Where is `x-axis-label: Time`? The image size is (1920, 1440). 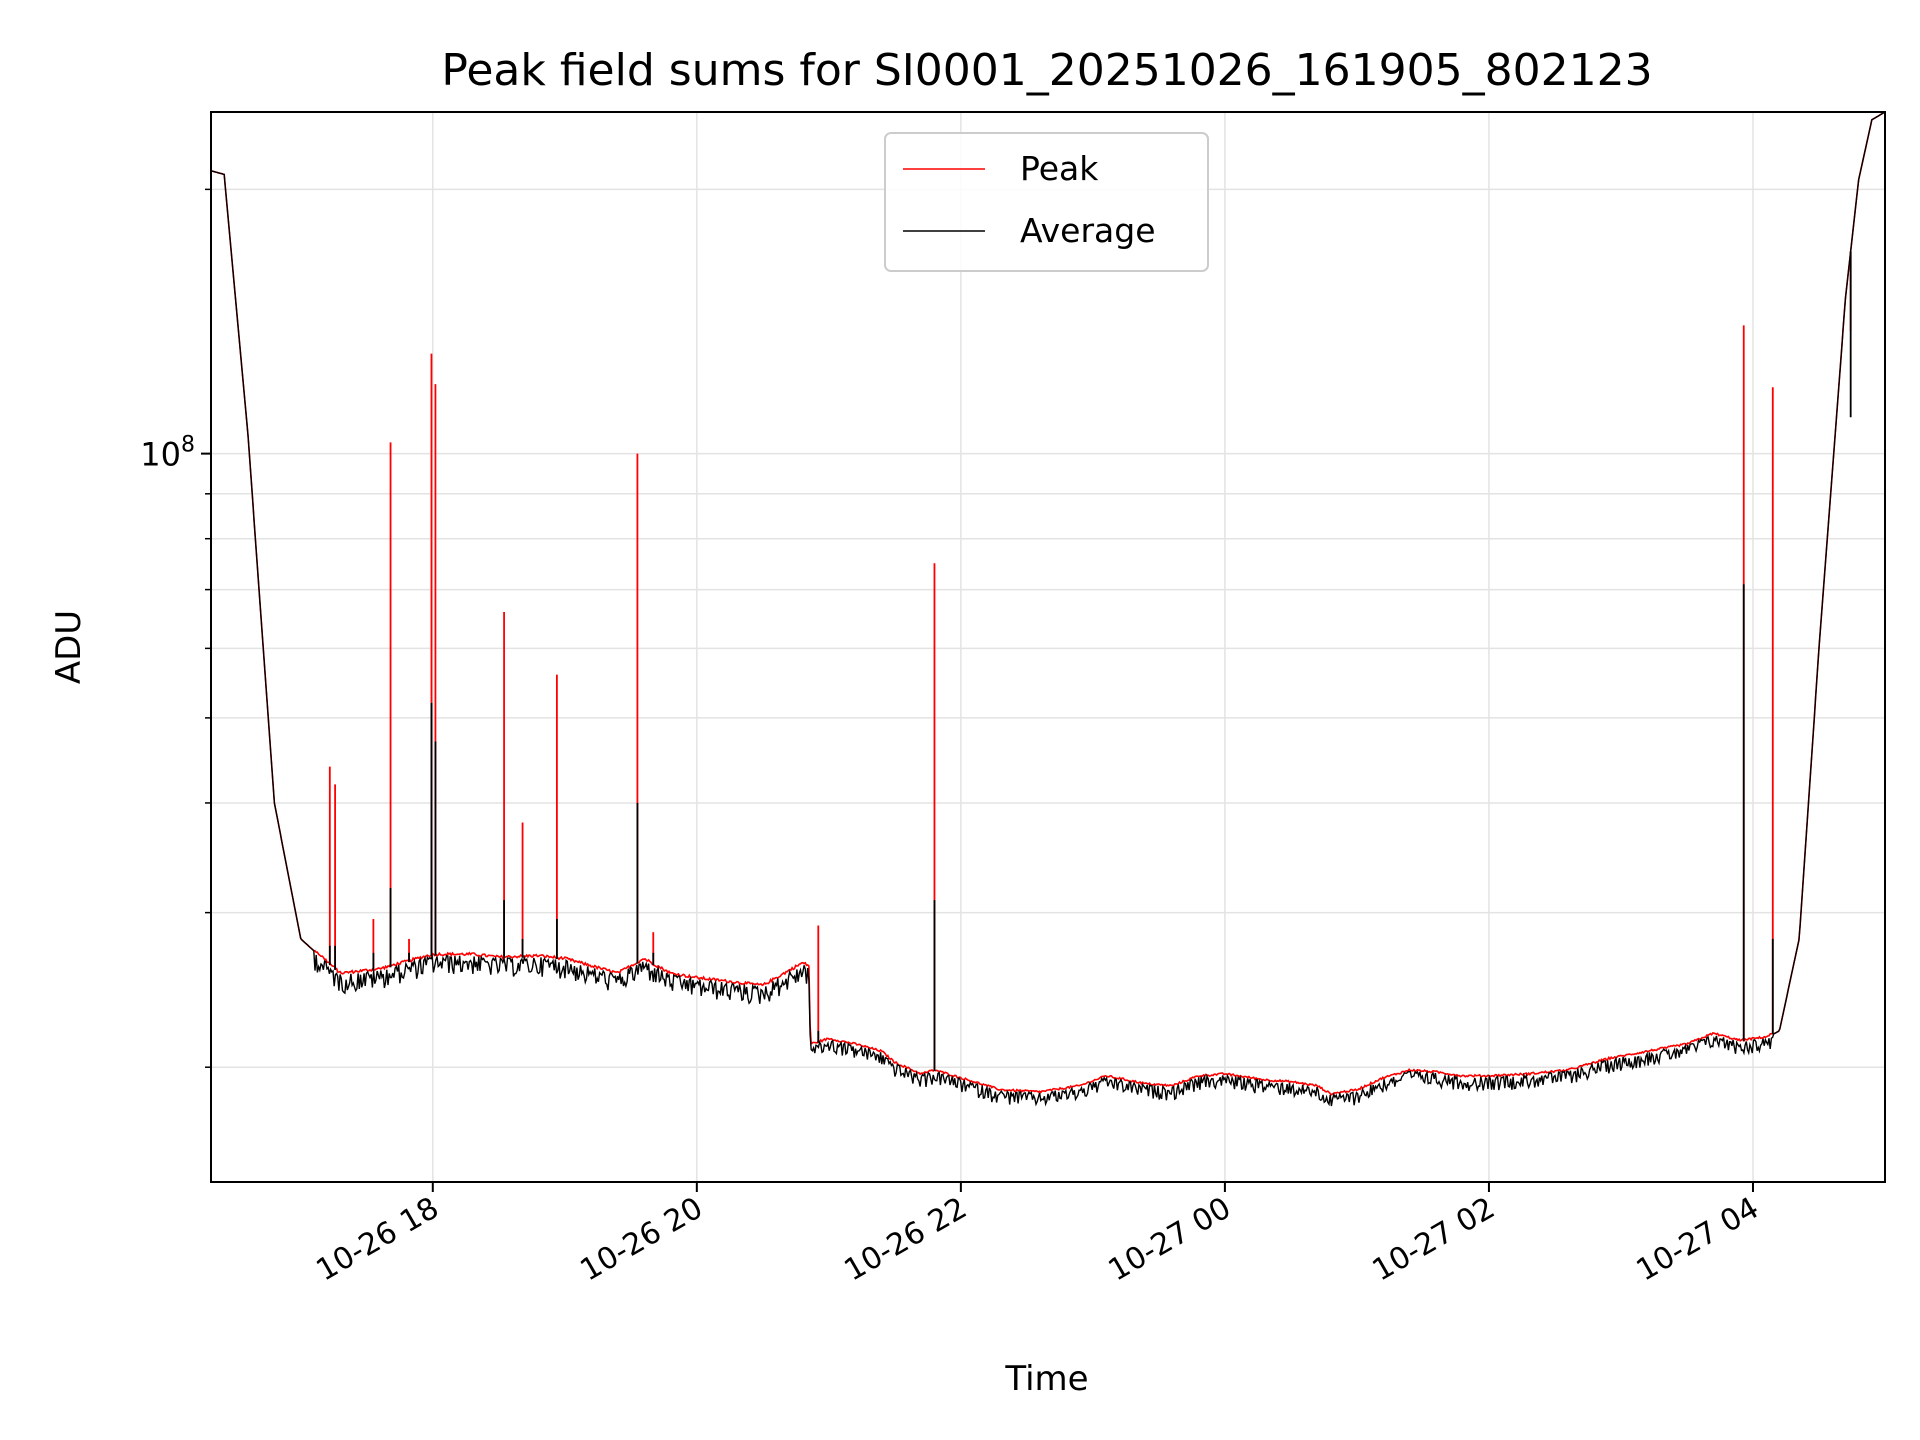
x-axis-label: Time is located at coordinates (1046, 1379).